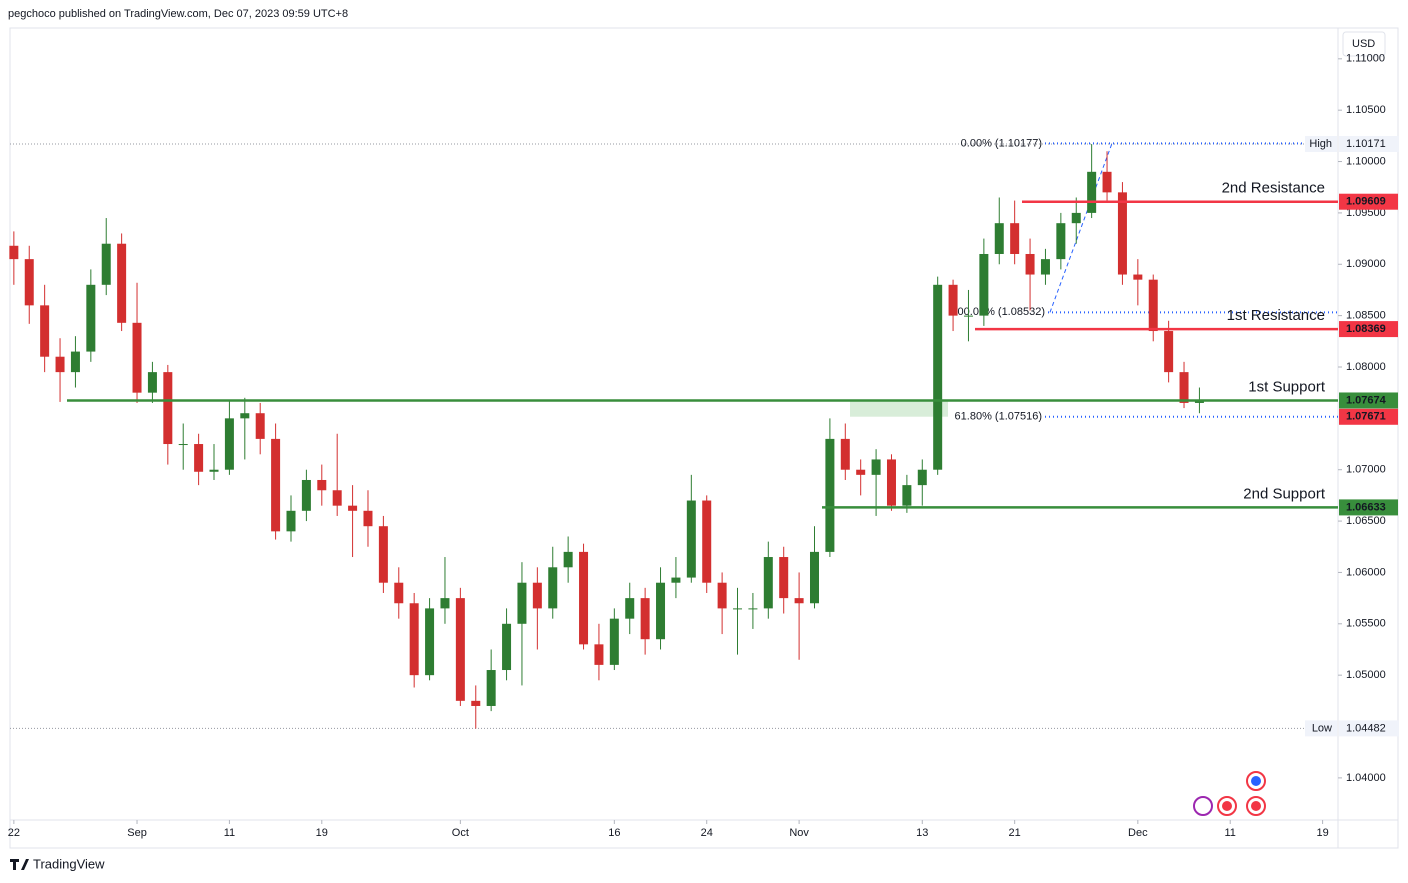 The image size is (1408, 883). I want to click on x-tick-label: Oct, so click(460, 833).